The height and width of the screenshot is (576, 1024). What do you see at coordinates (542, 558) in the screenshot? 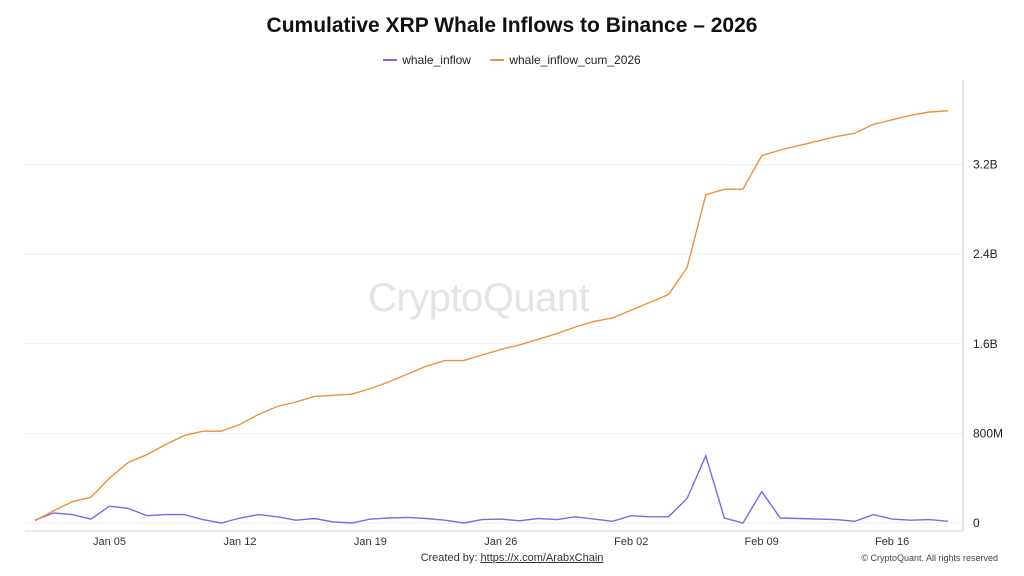
I see `footer-link: https://x.com/ArabxChain` at bounding box center [542, 558].